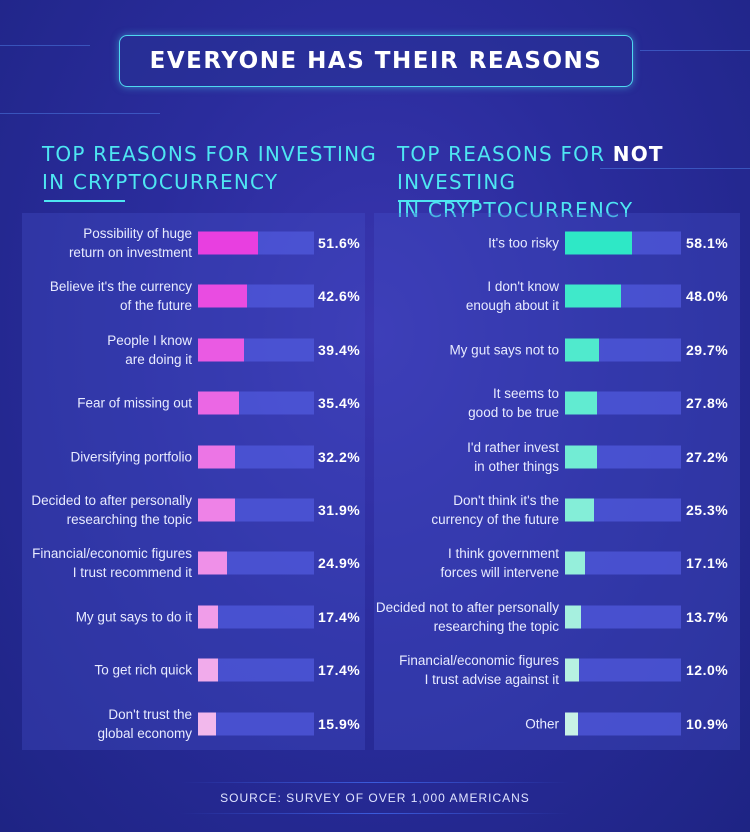 Image resolution: width=750 pixels, height=832 pixels. I want to click on value-label: 10.9%, so click(707, 723).